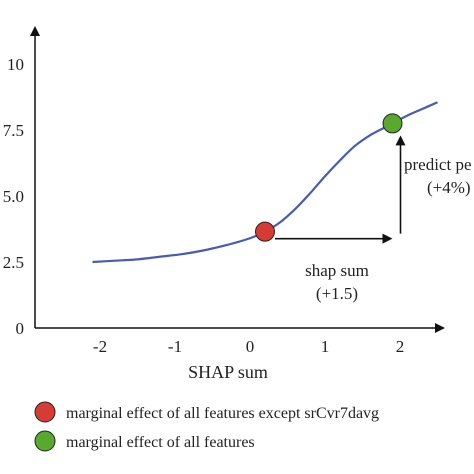 This screenshot has height=474, width=474. What do you see at coordinates (160, 442) in the screenshot?
I see `legend-label-green: marginal effect of all features` at bounding box center [160, 442].